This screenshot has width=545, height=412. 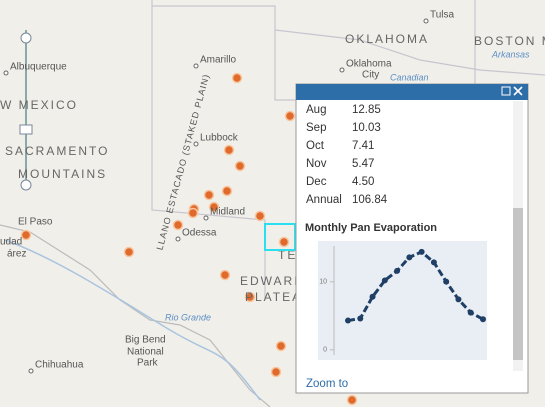 I want to click on chart-area, so click(x=402, y=300).